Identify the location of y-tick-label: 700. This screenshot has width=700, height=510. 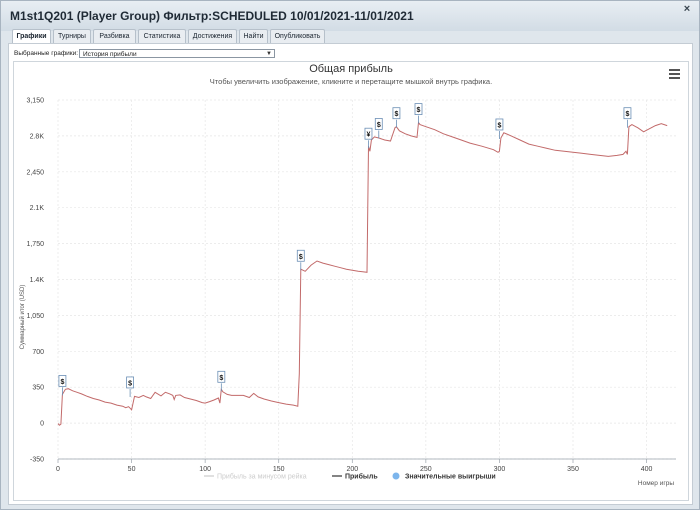
(38, 352).